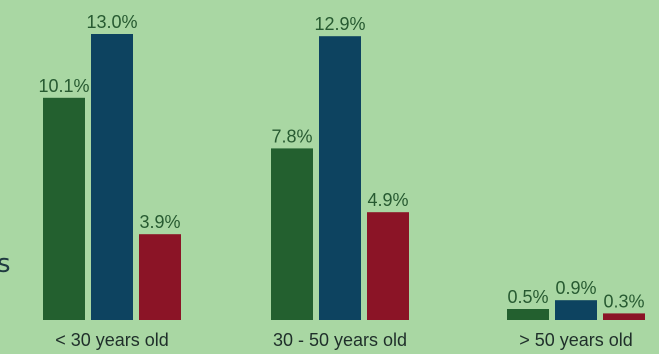 This screenshot has height=354, width=659. Describe the element at coordinates (5, 264) in the screenshot. I see `side-glyph: s` at that location.